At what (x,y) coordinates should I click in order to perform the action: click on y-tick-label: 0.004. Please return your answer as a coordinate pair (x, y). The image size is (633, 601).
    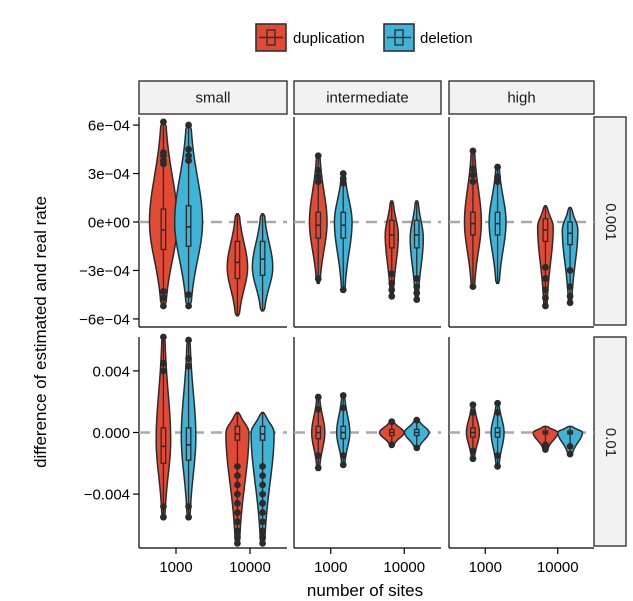
    Looking at the image, I should click on (111, 371).